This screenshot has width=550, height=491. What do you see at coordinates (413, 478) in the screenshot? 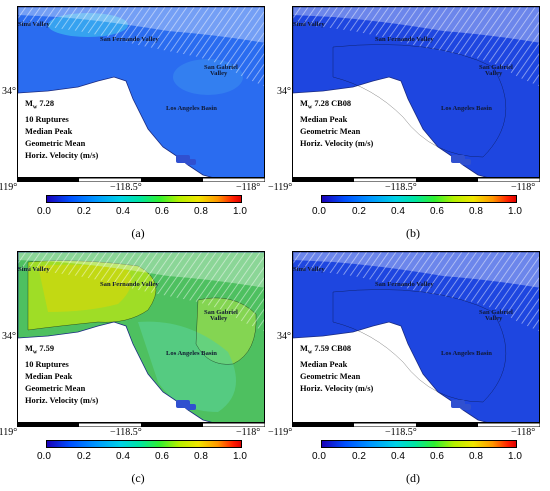
I see `panel-label: (d)` at bounding box center [413, 478].